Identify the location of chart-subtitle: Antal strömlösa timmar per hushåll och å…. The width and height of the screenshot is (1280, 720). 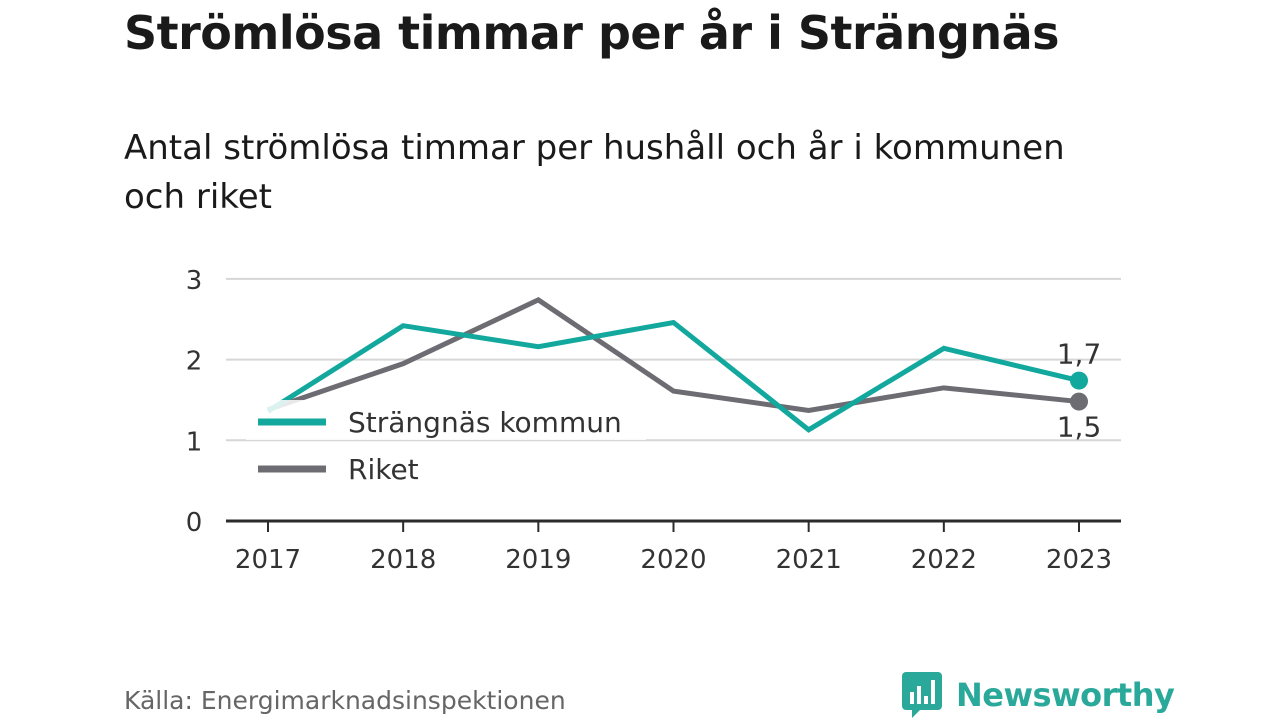
(594, 172).